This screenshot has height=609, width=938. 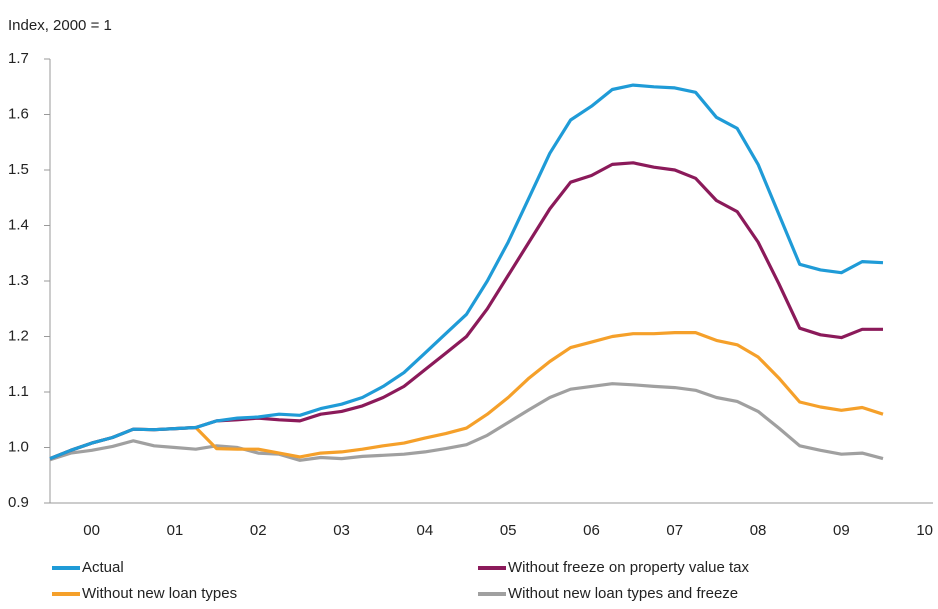 I want to click on y-tick-label: 1.4, so click(x=18, y=224).